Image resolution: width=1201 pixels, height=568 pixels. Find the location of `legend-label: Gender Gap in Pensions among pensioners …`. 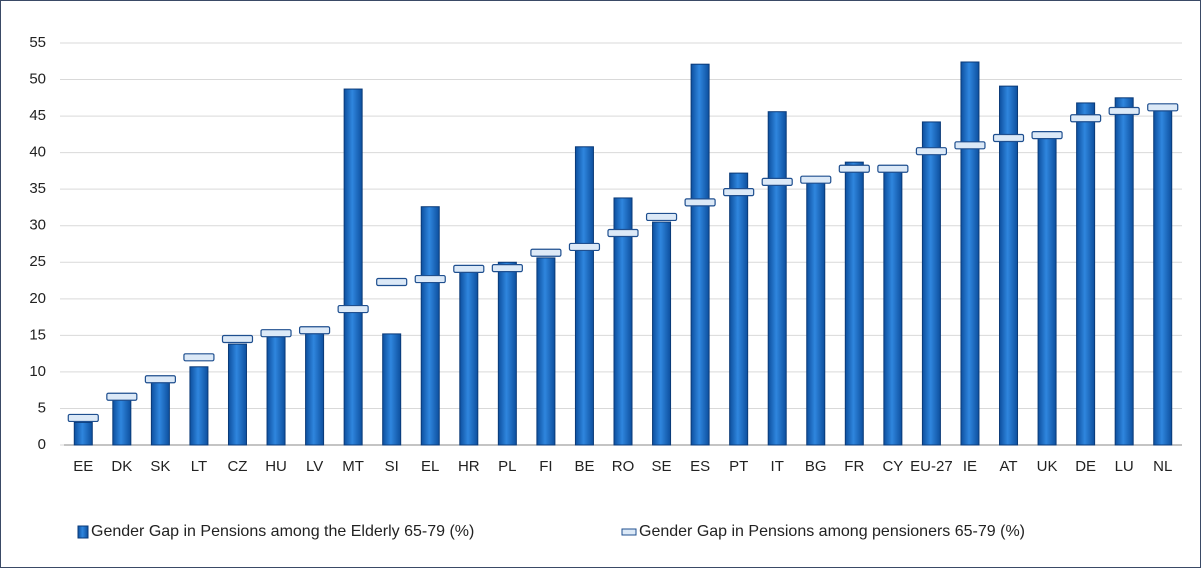

legend-label: Gender Gap in Pensions among pensioners … is located at coordinates (832, 531).